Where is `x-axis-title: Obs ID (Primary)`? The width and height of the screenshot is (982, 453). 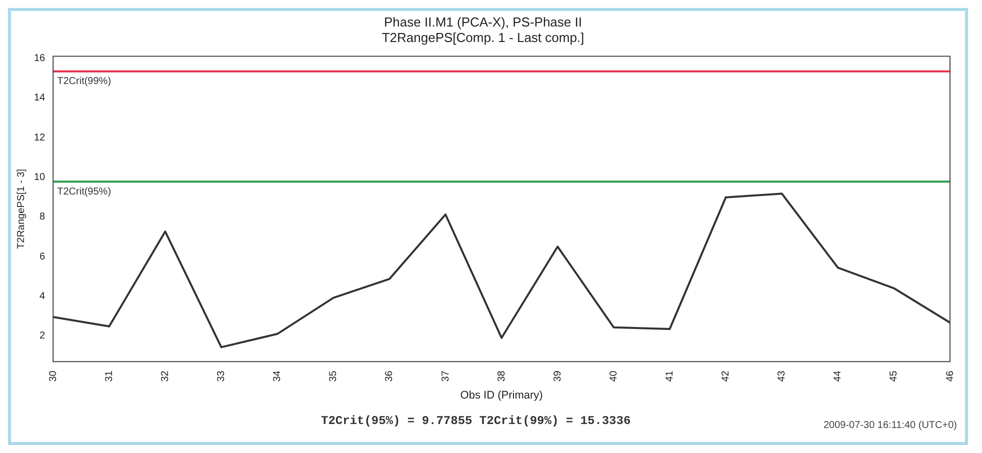
x-axis-title: Obs ID (Primary) is located at coordinates (501, 395).